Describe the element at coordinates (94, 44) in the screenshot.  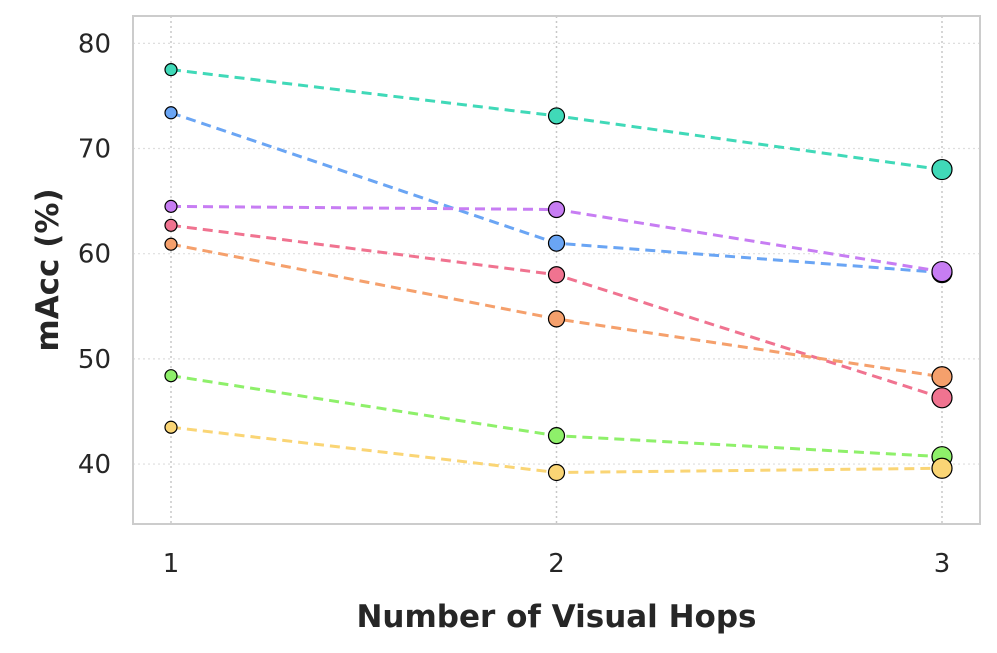
I see `y-tick-label: 80` at that location.